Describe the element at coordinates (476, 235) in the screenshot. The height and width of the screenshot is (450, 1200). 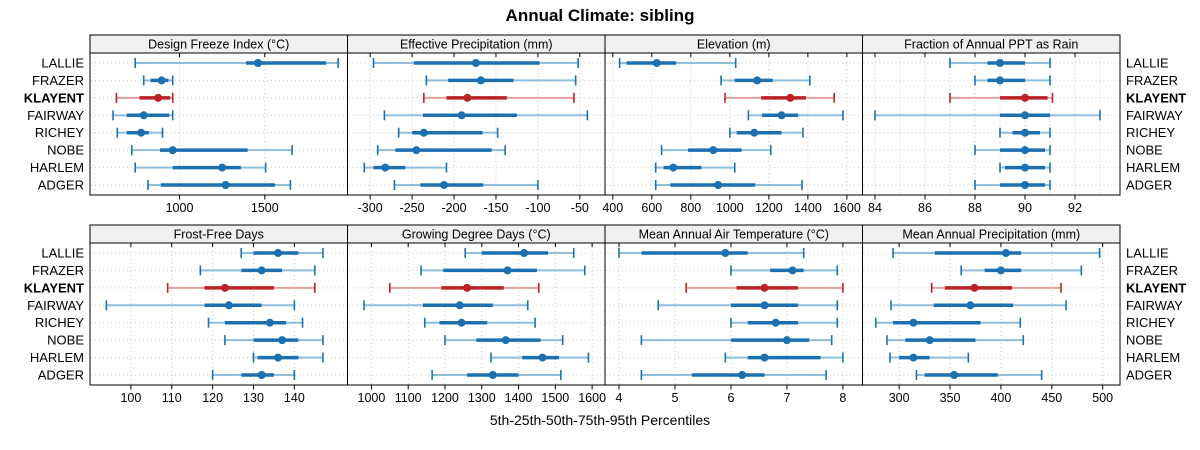
I see `panel-header-title: Growing Degree Days (°C)` at that location.